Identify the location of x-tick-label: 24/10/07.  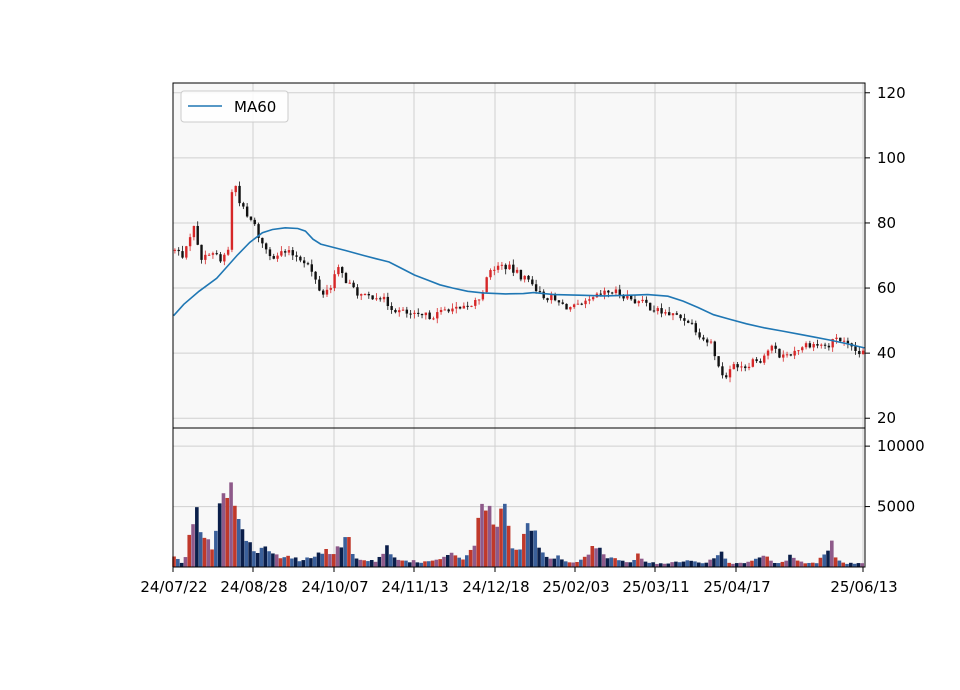
(334, 587).